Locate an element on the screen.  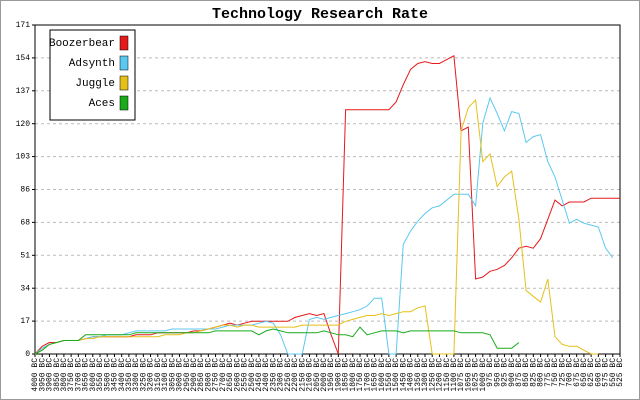
x-tick-label: 975 BC is located at coordinates (490, 372).